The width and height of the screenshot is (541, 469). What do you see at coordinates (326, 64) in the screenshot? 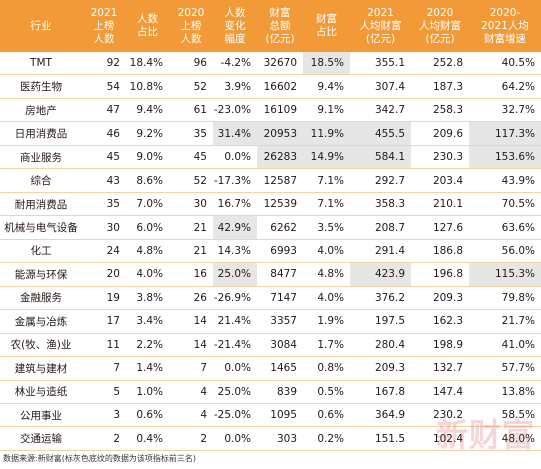
I see `data-cell: 18.5%` at bounding box center [326, 64].